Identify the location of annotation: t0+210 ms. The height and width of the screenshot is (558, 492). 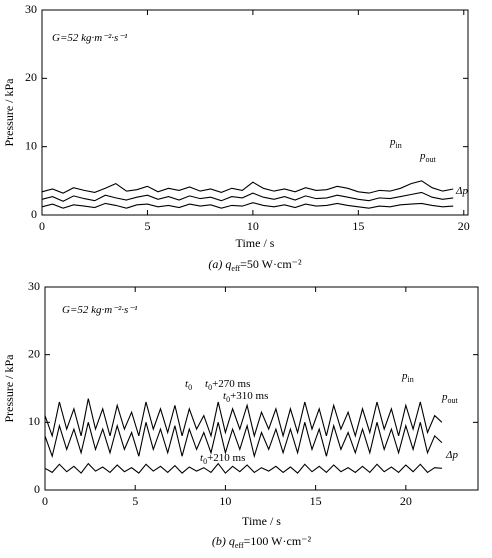
(222, 459).